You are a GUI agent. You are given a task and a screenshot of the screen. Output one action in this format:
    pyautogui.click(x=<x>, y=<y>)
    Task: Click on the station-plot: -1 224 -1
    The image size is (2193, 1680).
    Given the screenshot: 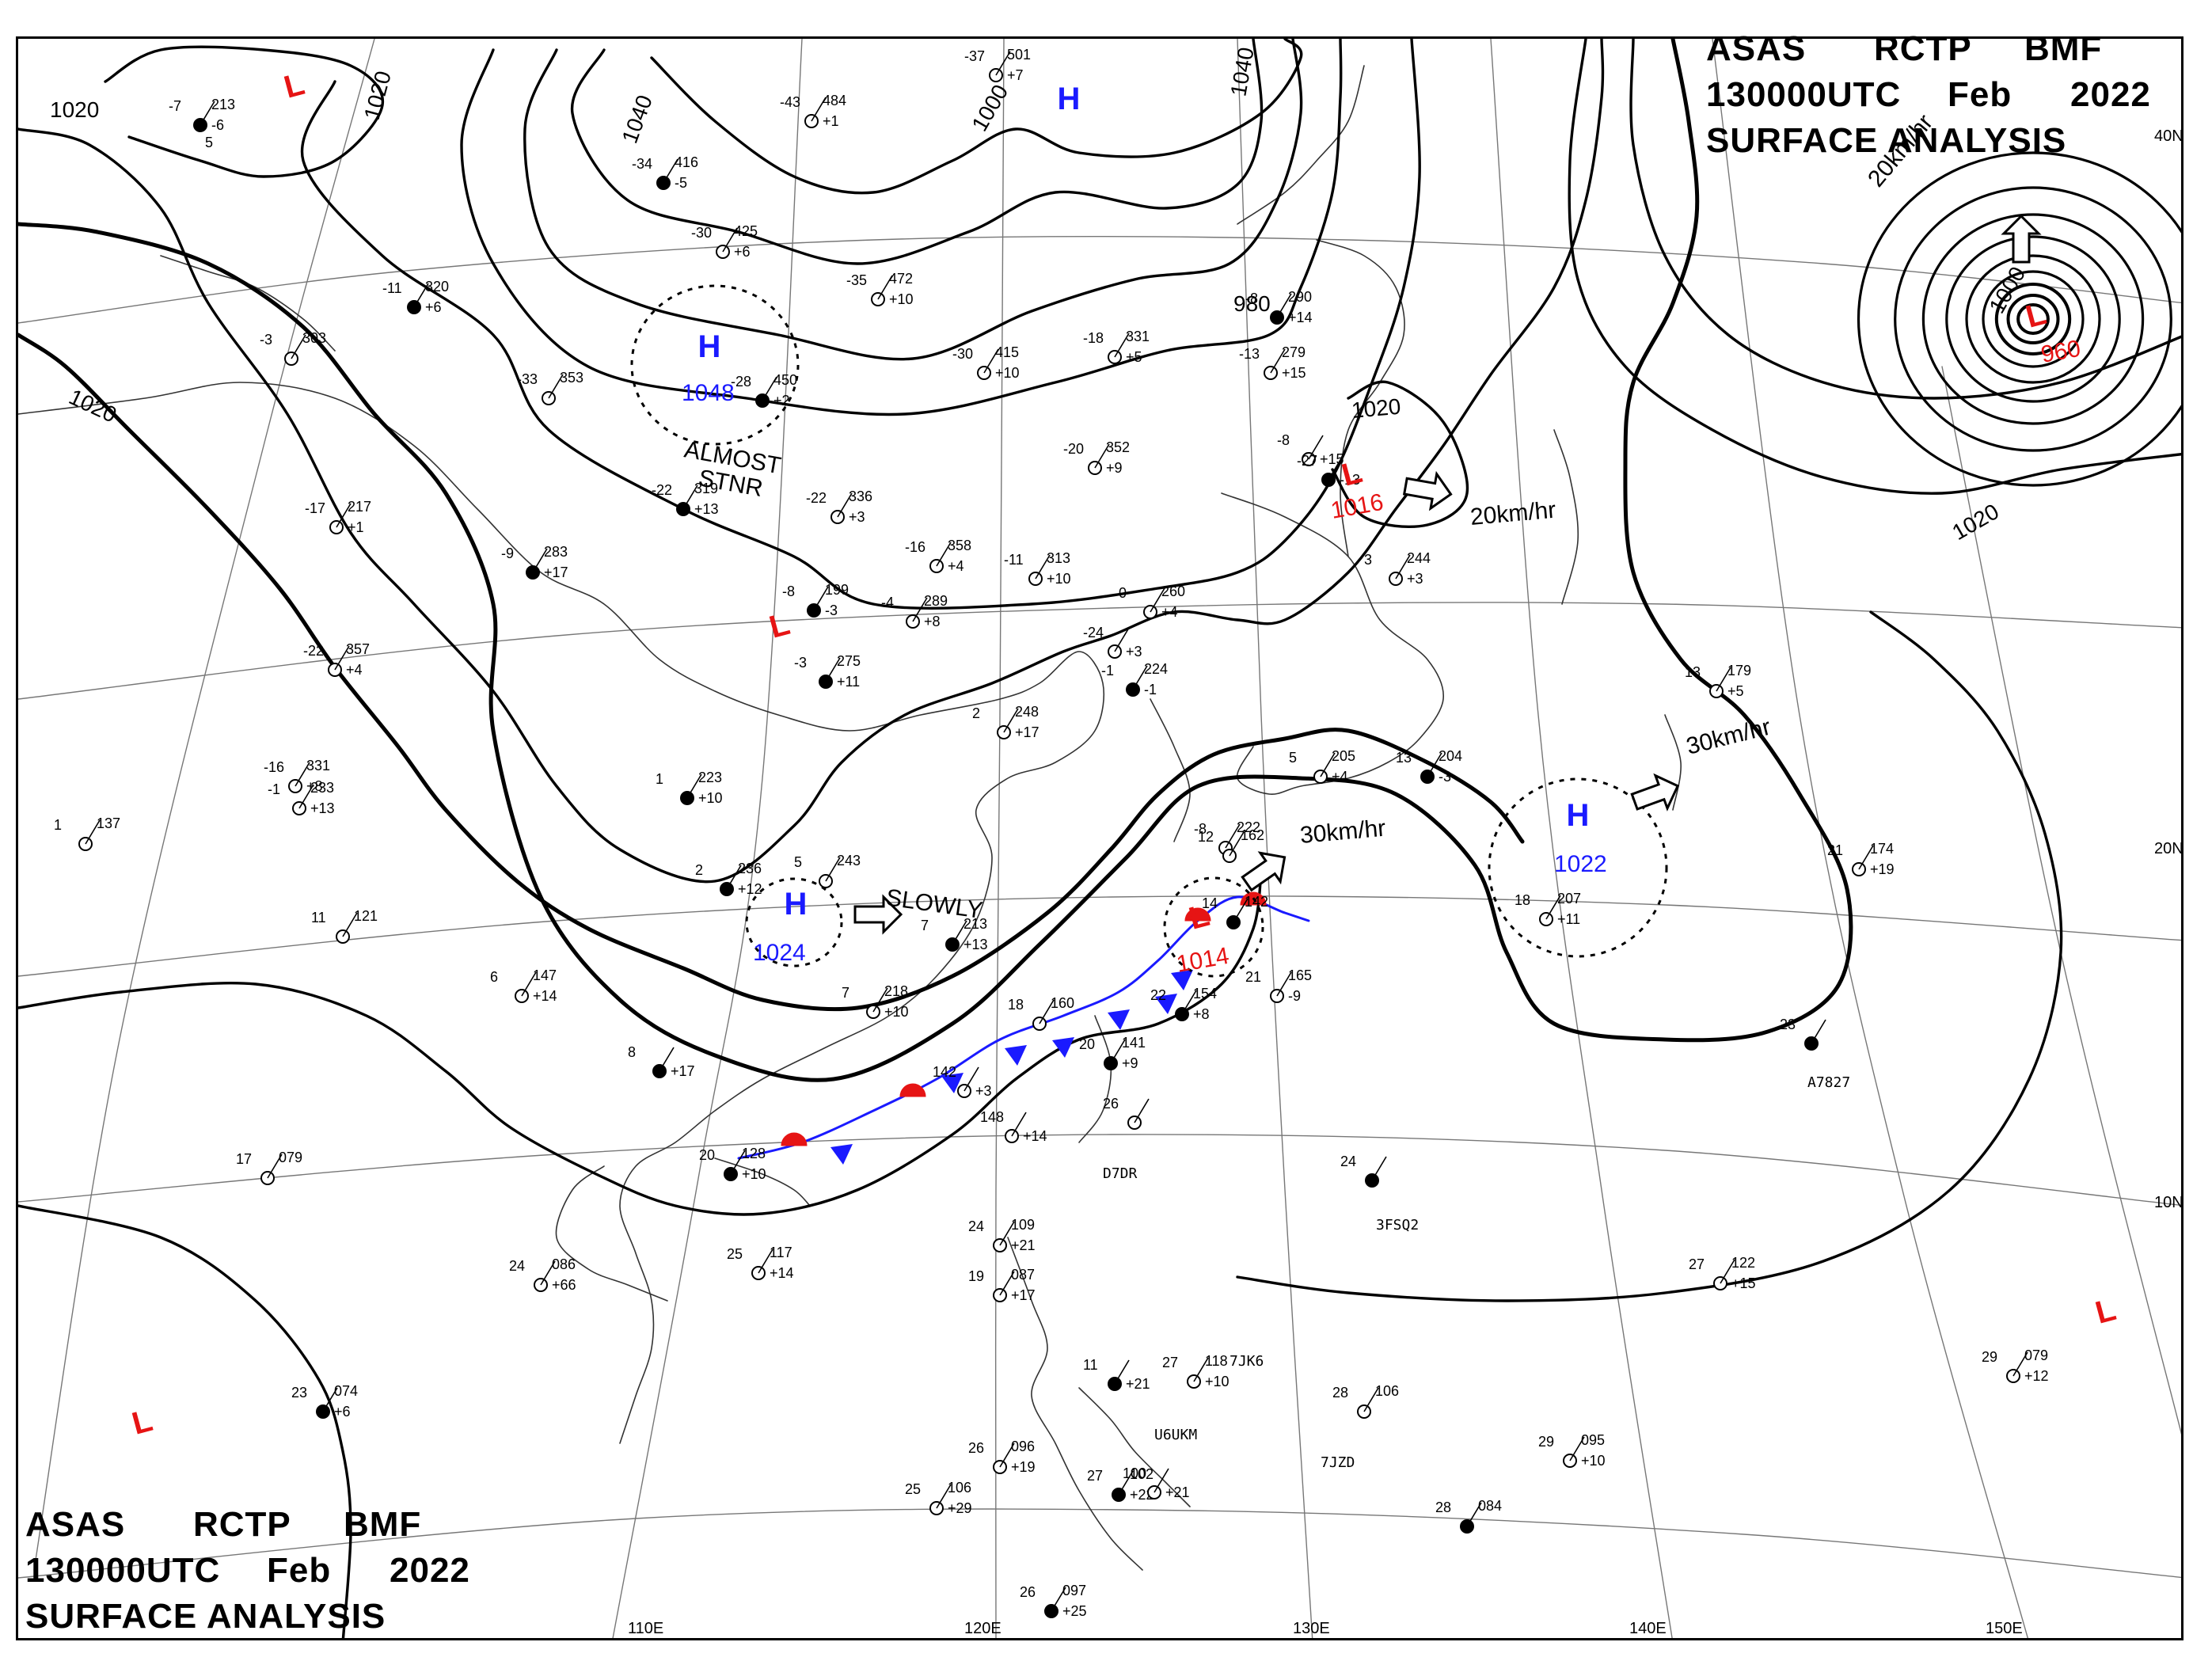 What is the action you would take?
    pyautogui.click(x=1135, y=679)
    